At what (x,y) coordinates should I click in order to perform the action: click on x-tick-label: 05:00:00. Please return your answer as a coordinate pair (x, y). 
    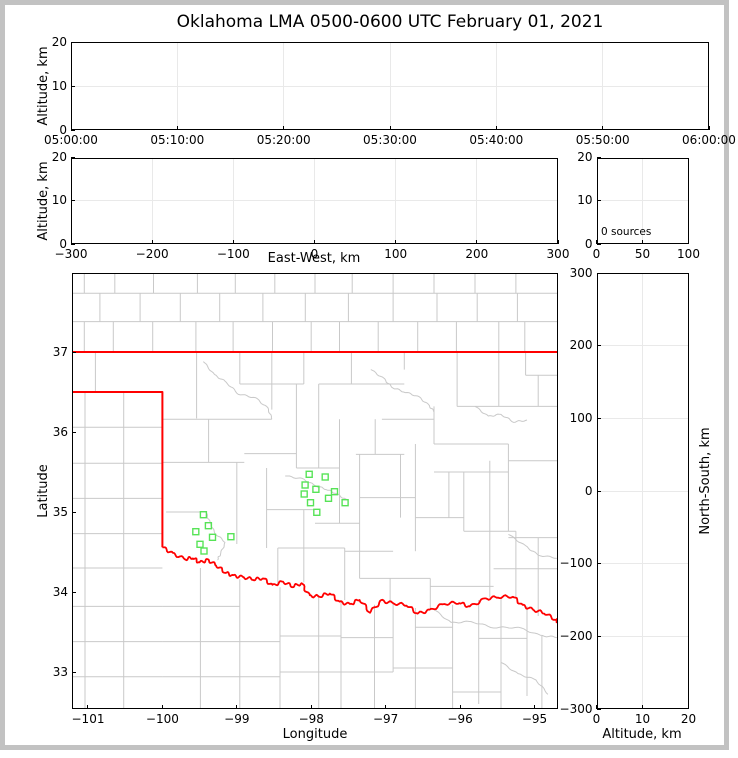
    Looking at the image, I should click on (71, 140).